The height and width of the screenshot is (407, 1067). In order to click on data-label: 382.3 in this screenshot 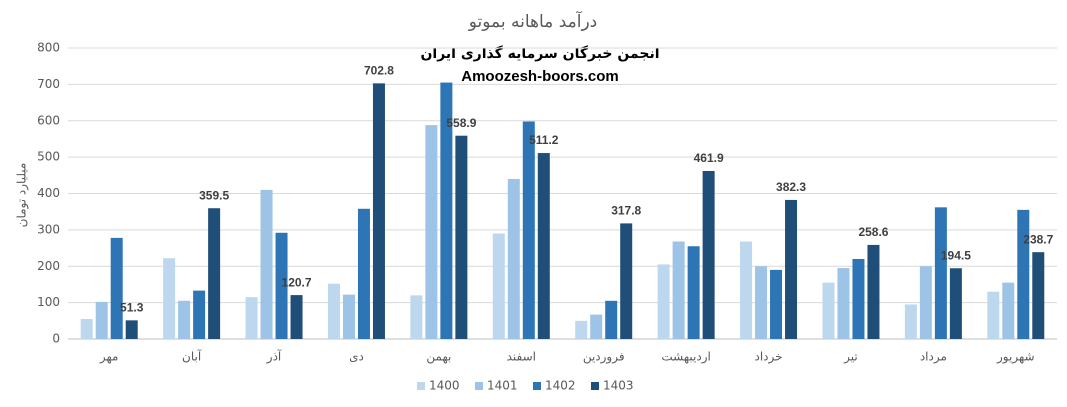, I will do `click(791, 187)`.